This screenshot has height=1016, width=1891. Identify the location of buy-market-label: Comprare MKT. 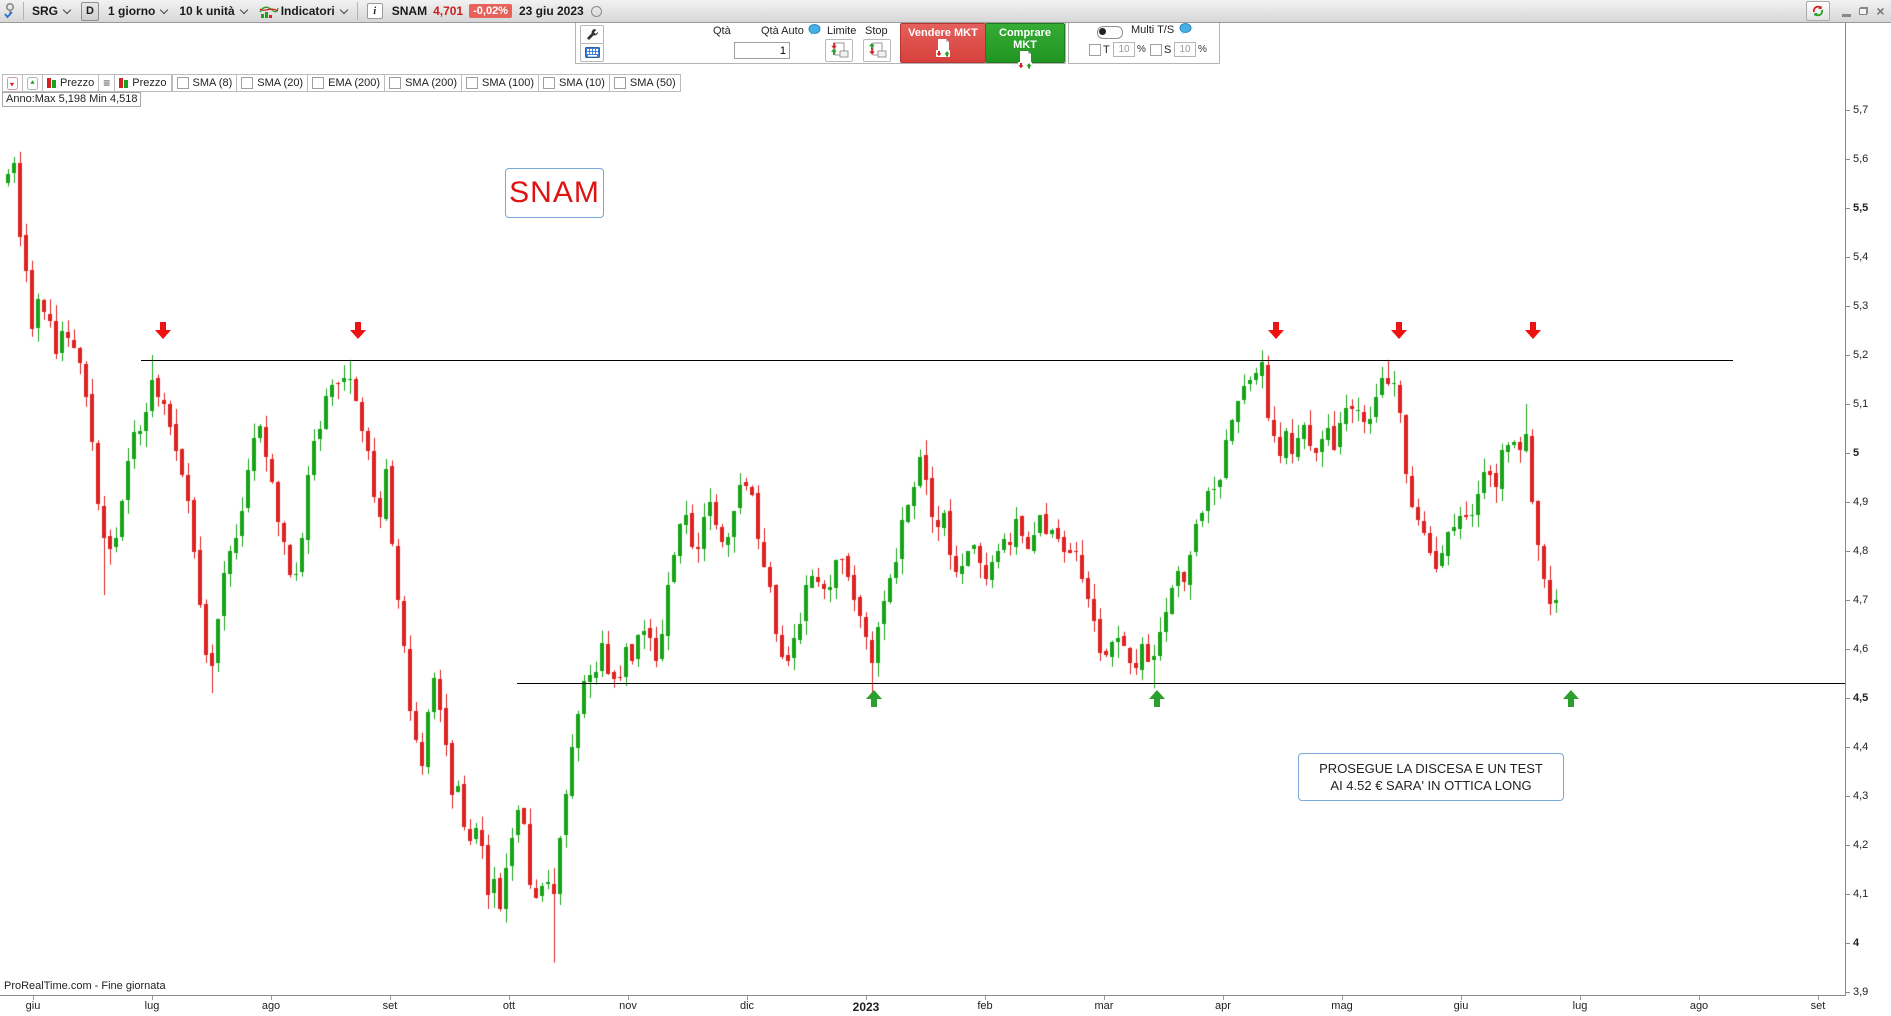
(1025, 39).